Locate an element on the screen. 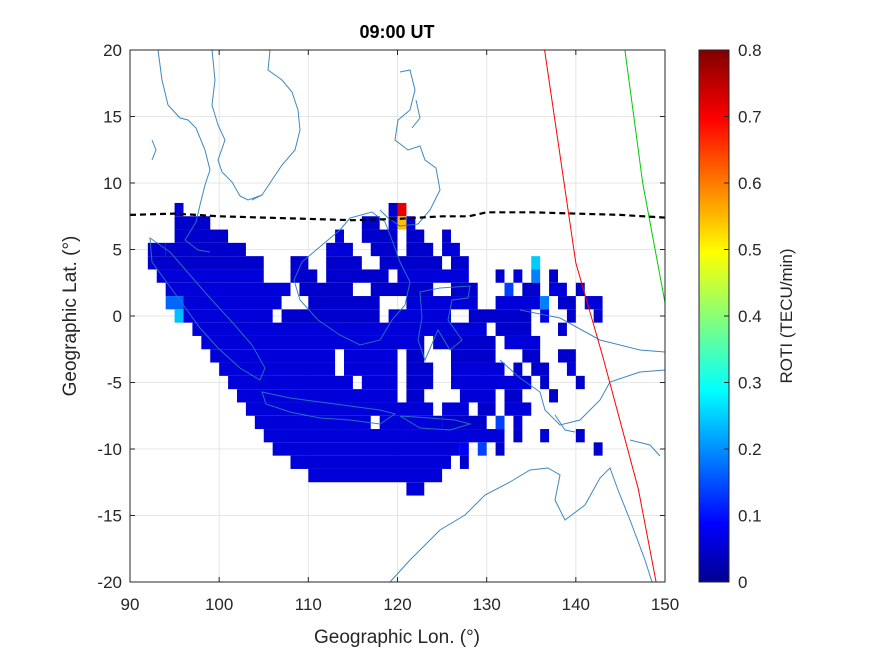 The height and width of the screenshot is (656, 875). x-tick-label: 90 is located at coordinates (130, 604).